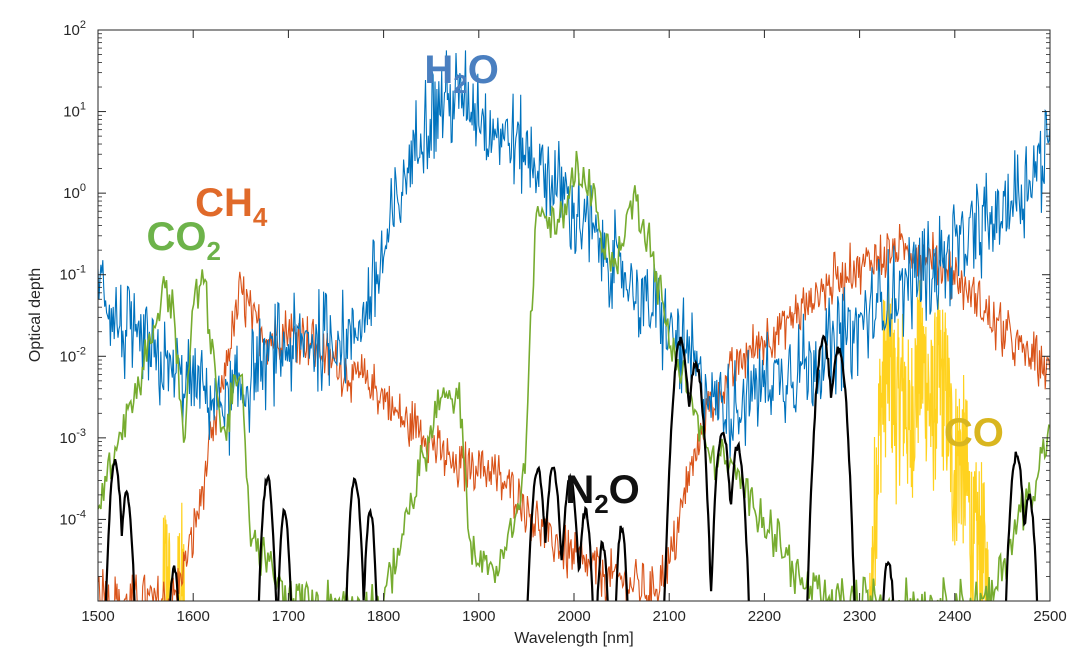 The width and height of the screenshot is (1086, 666). Describe the element at coordinates (764, 616) in the screenshot. I see `x-tick-label: 2200` at that location.